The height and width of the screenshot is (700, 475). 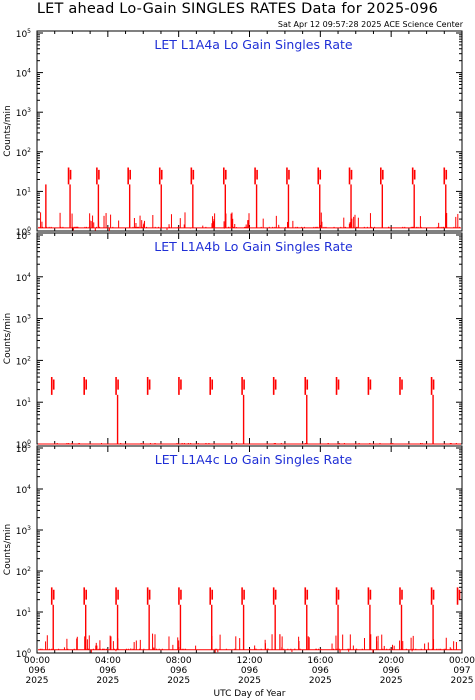 What do you see at coordinates (461, 671) in the screenshot?
I see `x-tick-label: 097` at bounding box center [461, 671].